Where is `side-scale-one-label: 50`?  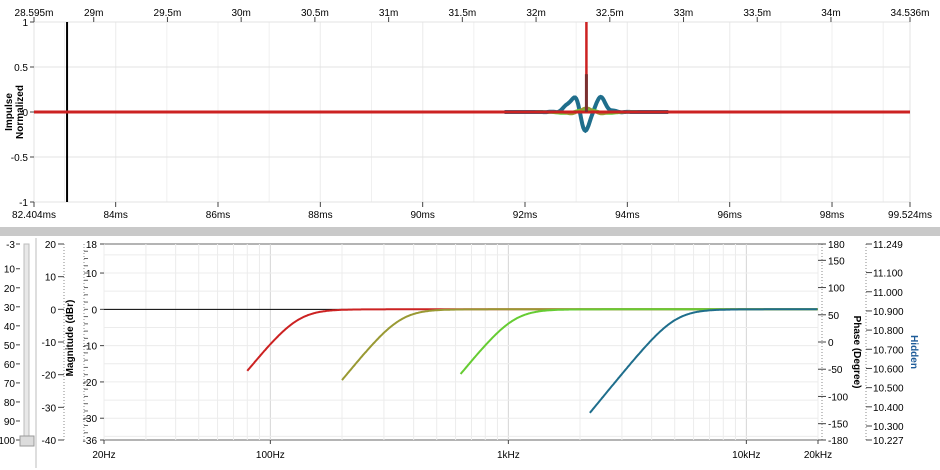 side-scale-one-label: 50 is located at coordinates (10, 346).